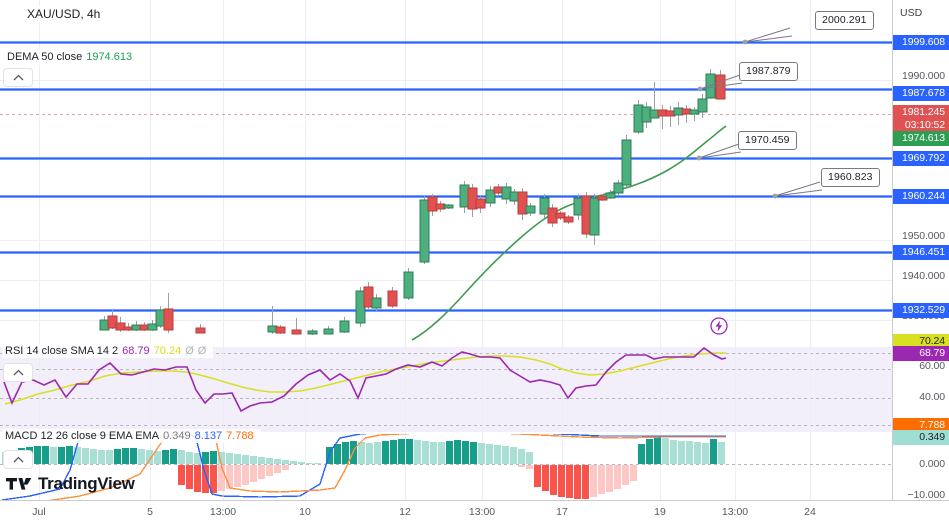  What do you see at coordinates (921, 425) in the screenshot?
I see `axis-badge-macd-signal: 7.788` at bounding box center [921, 425].